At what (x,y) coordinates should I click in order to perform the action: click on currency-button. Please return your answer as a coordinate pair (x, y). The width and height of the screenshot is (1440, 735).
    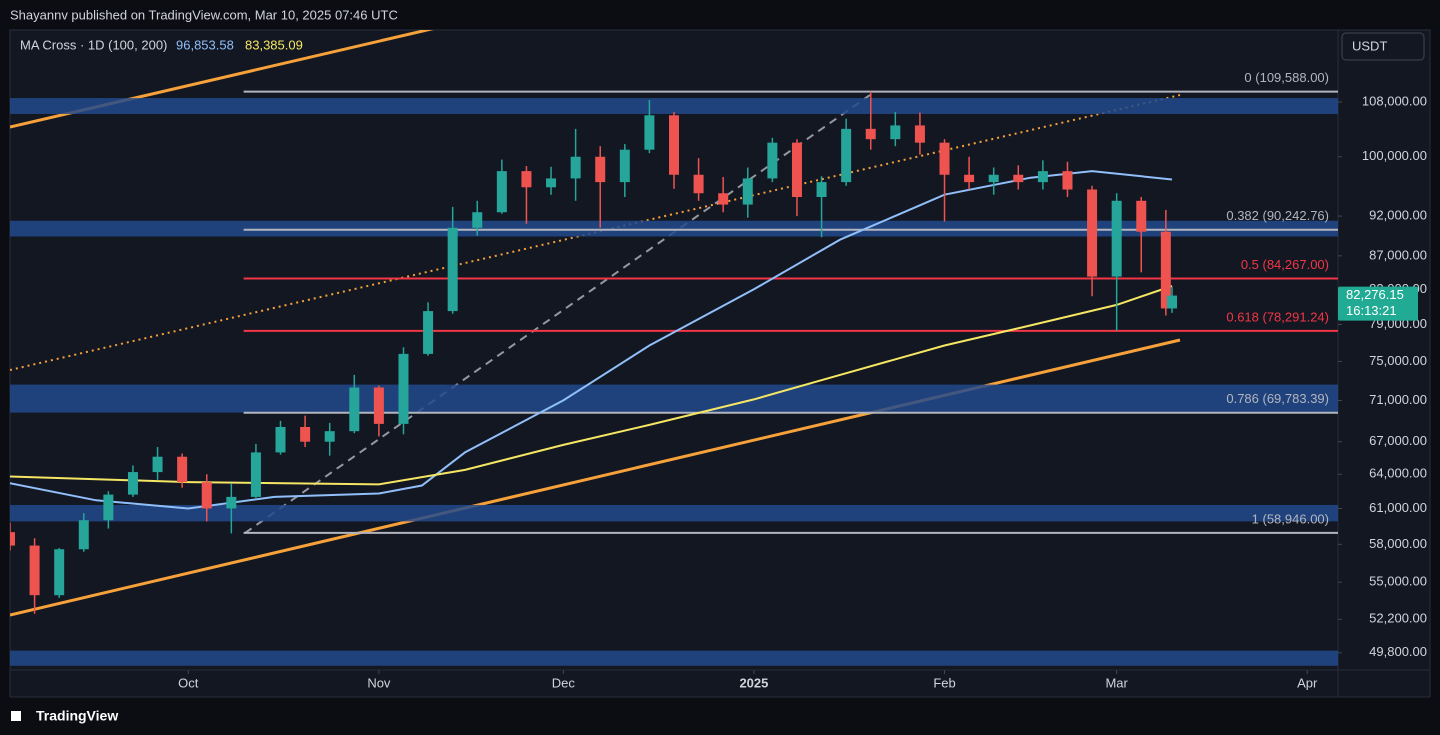
    Looking at the image, I should click on (1383, 46).